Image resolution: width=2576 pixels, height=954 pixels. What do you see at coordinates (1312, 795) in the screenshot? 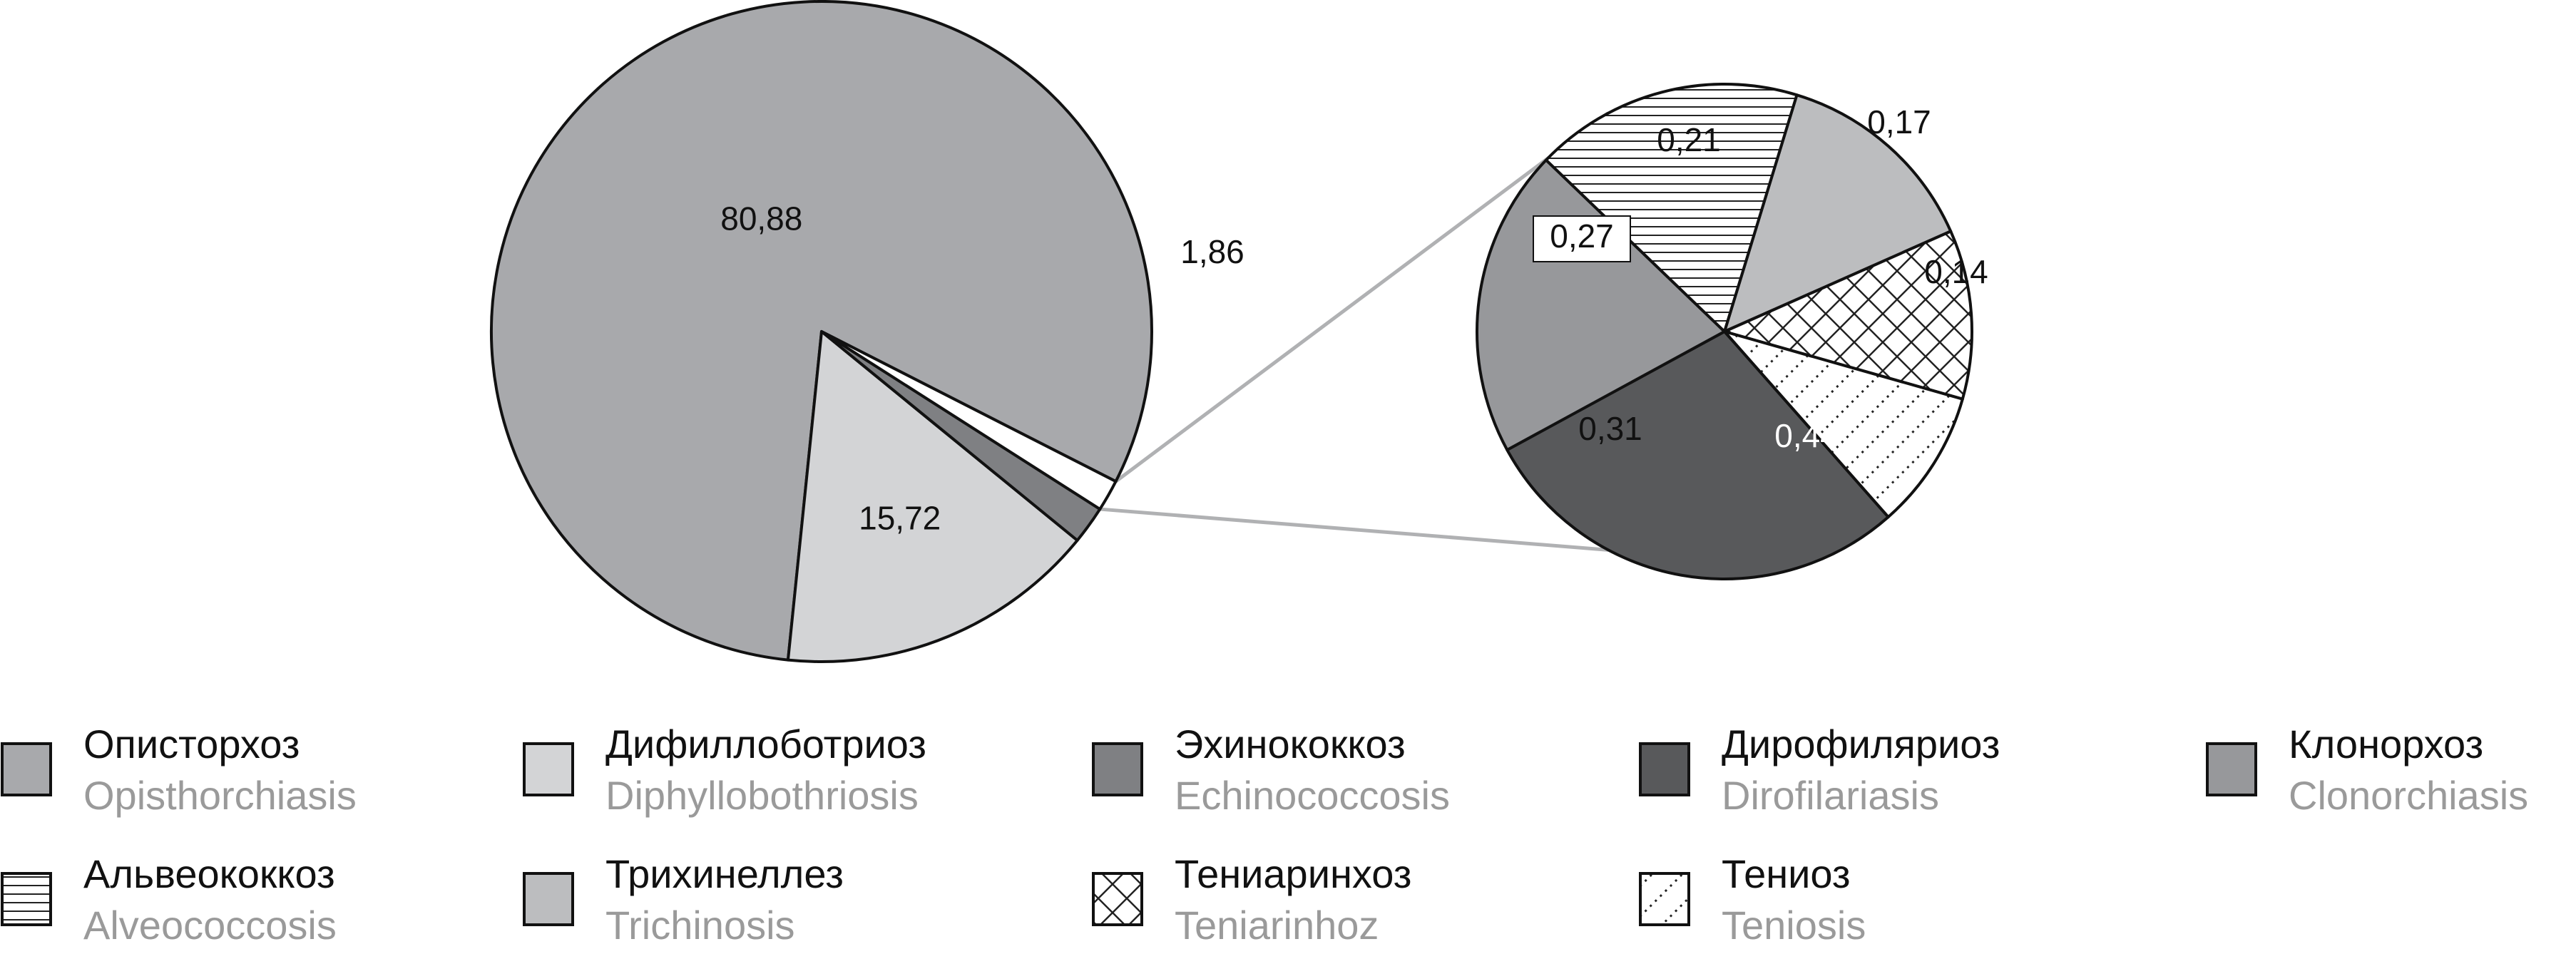
I see `legend-label-en: Echinococcosis` at bounding box center [1312, 795].